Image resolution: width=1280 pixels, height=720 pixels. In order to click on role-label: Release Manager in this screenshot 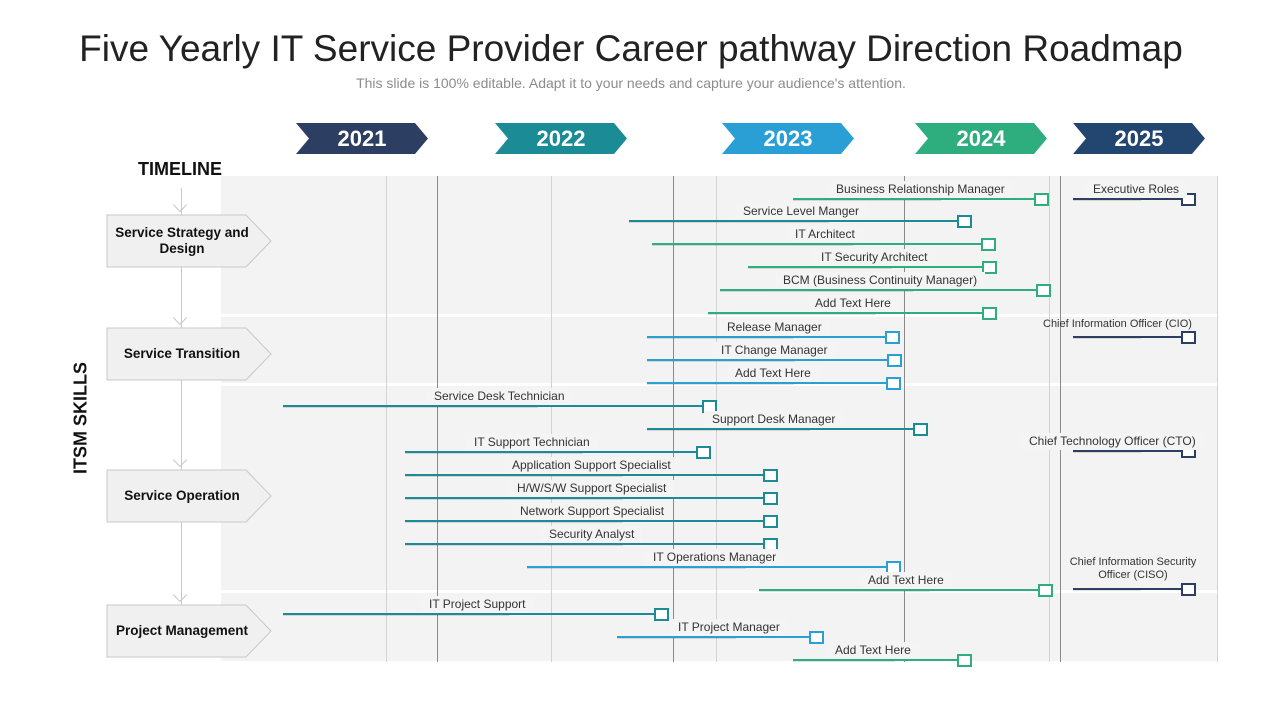, I will do `click(774, 327)`.